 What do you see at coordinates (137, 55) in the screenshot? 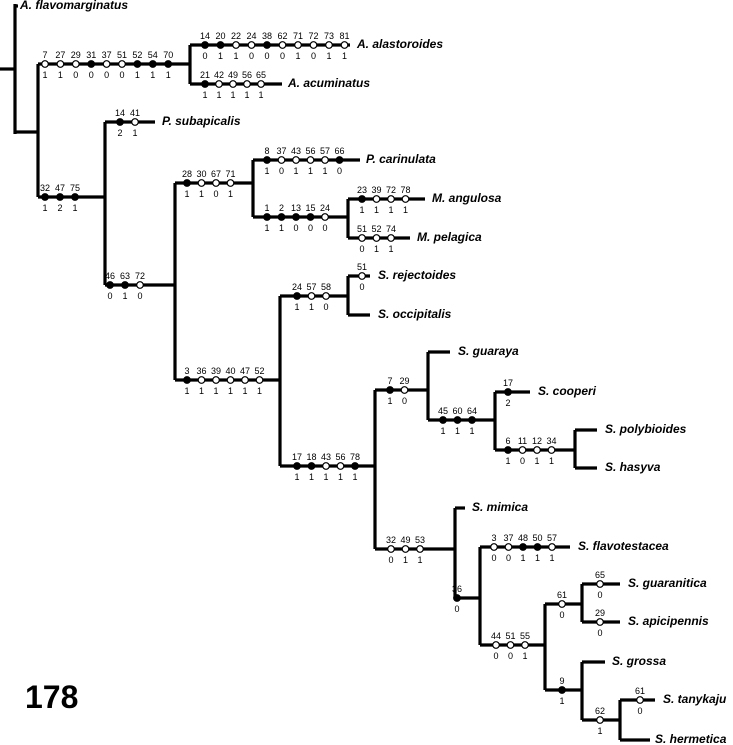
I see `character-number: 52` at bounding box center [137, 55].